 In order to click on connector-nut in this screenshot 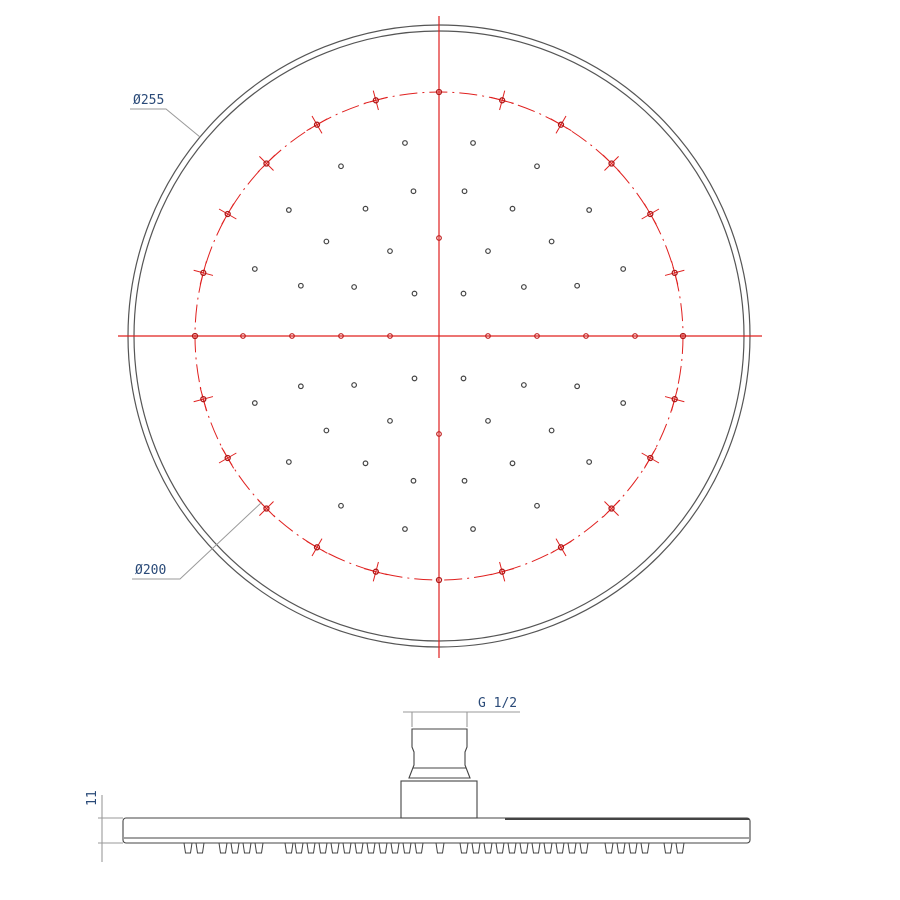, I will do `click(439, 753)`.